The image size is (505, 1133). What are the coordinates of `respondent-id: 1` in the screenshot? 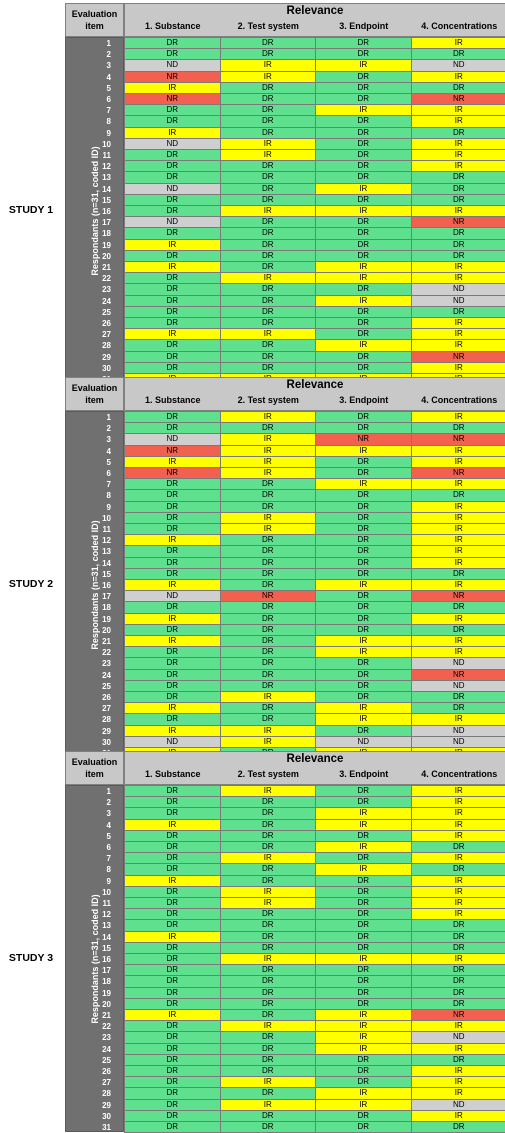 It's located at (89, 791).